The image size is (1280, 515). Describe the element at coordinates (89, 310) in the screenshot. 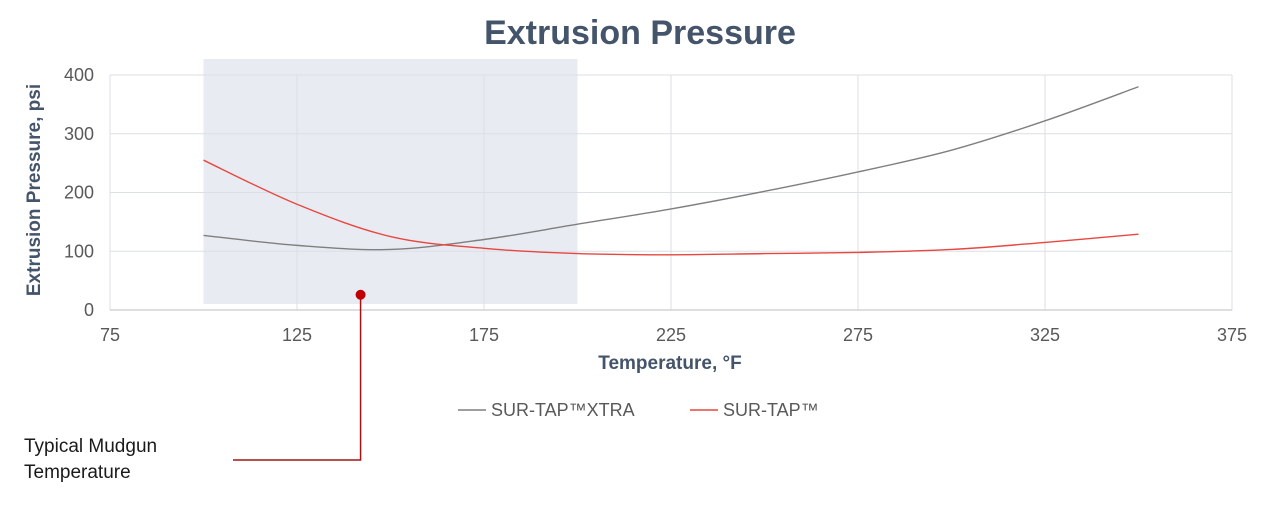

I see `y-tick-label-0: 0` at that location.